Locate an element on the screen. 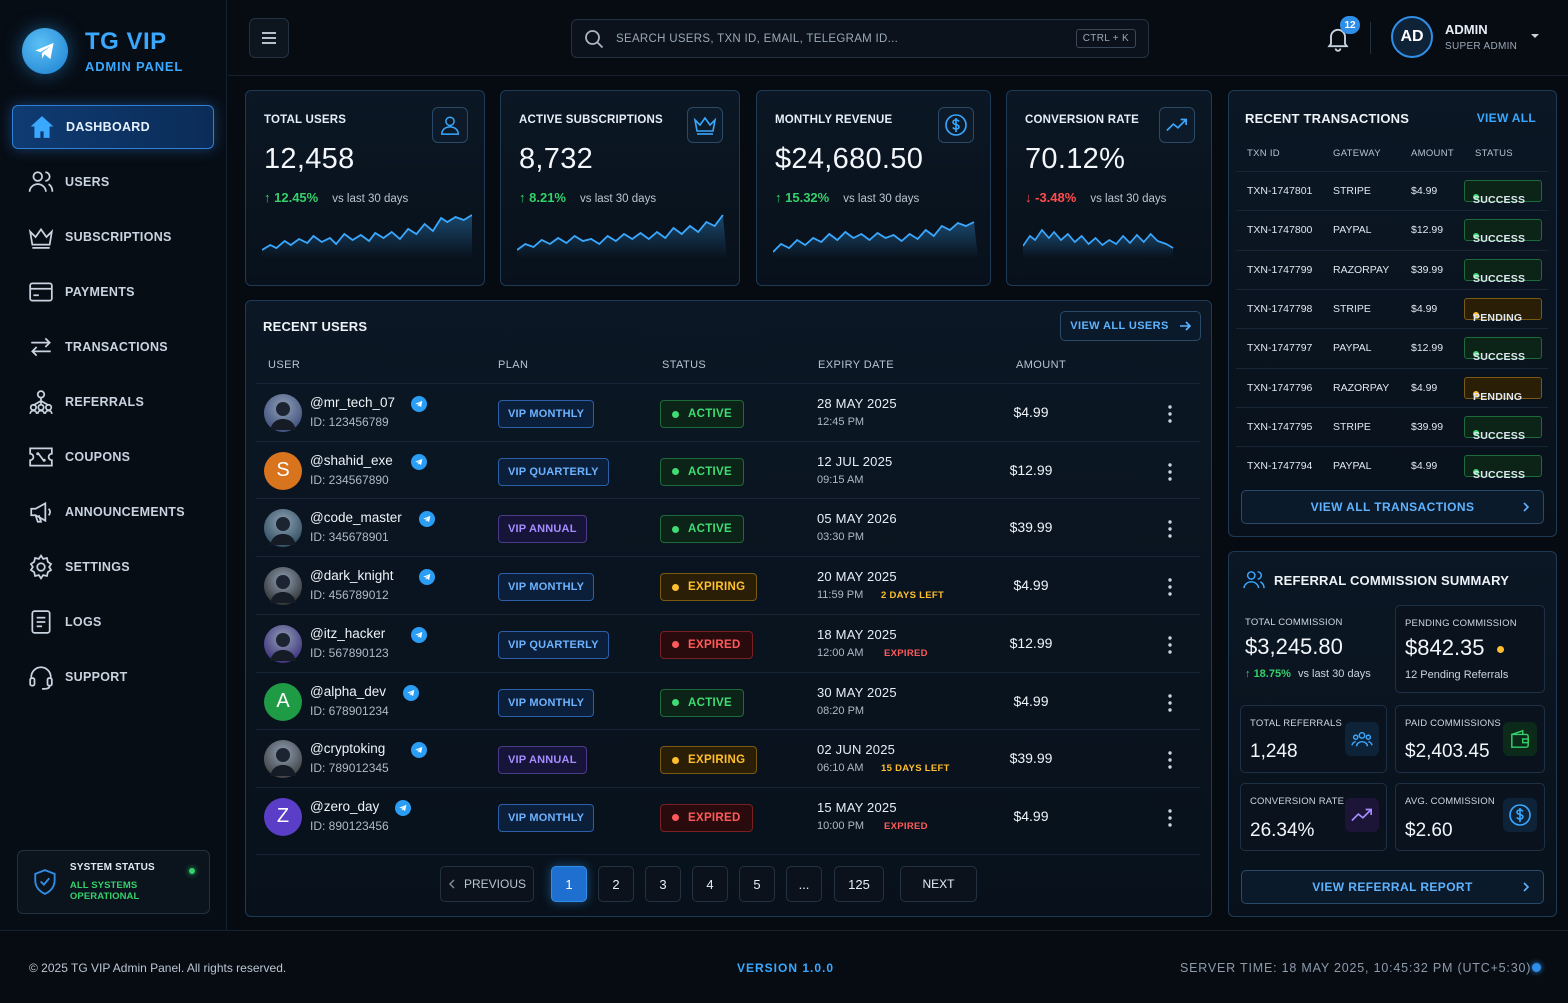 This screenshot has width=1568, height=1003. view-all-transactions-link: VIEW ALL is located at coordinates (1506, 118).